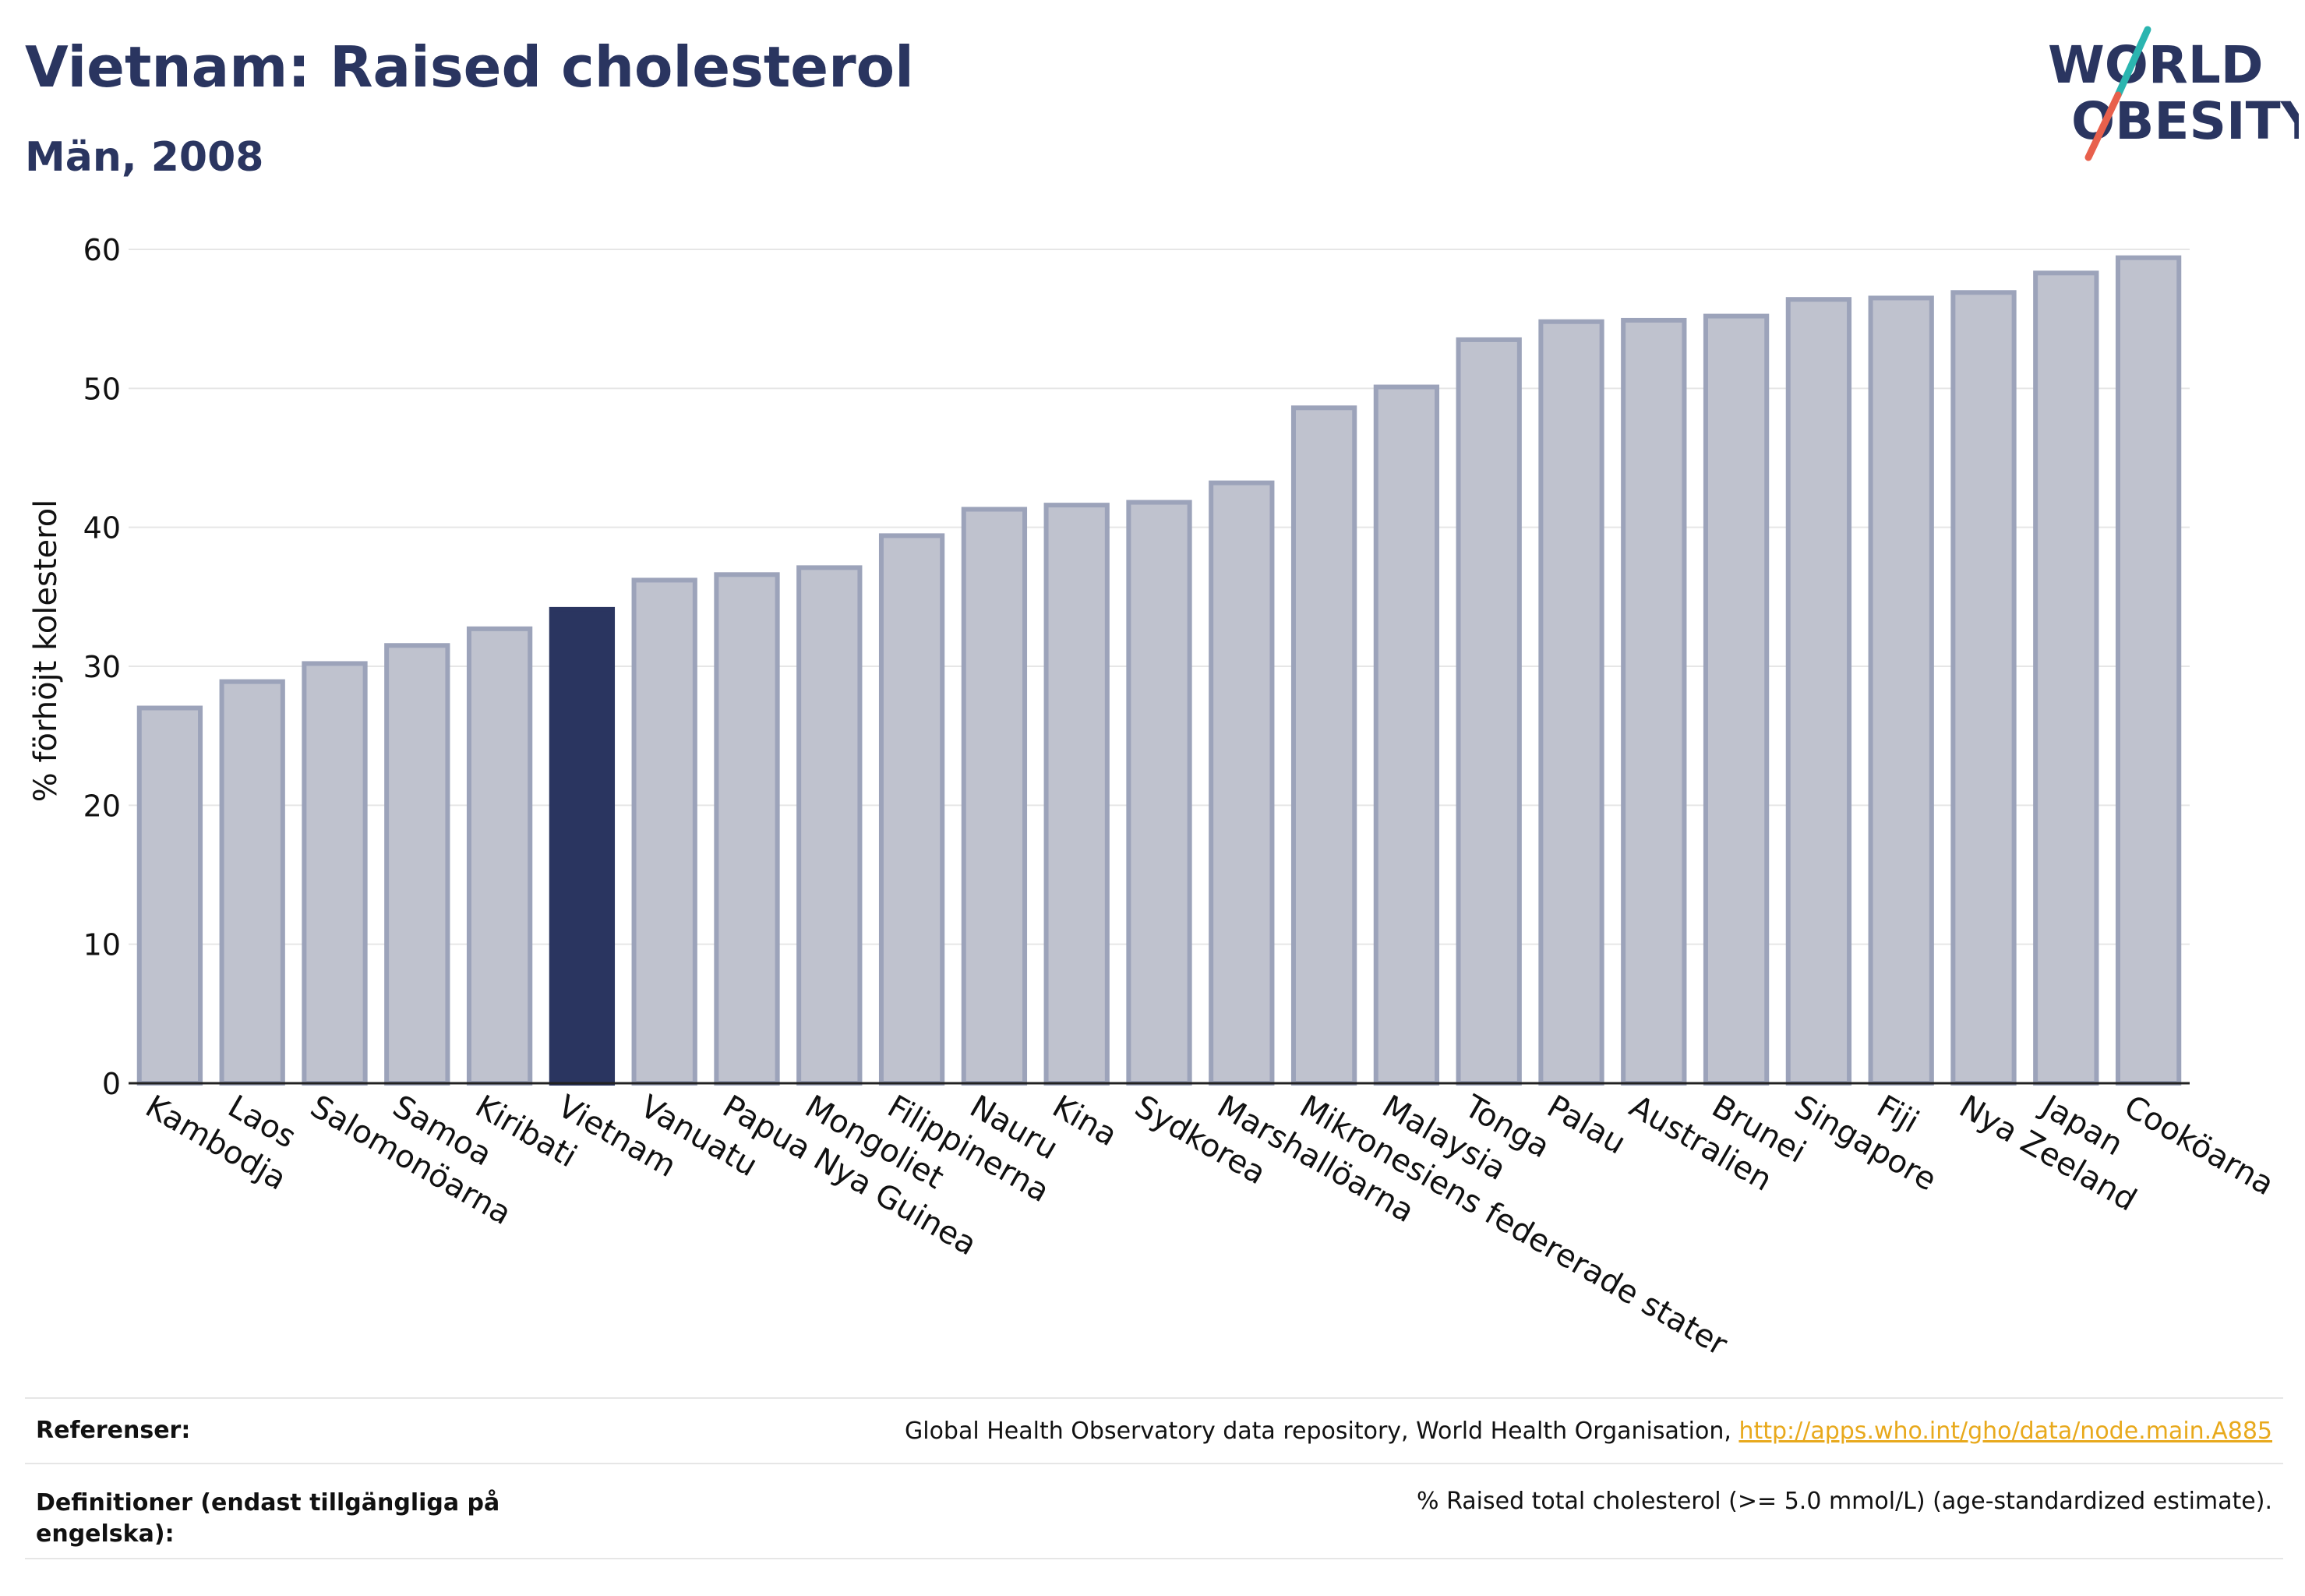 The width and height of the screenshot is (2305, 1596). What do you see at coordinates (1242, 783) in the screenshot?
I see `bar-marshallöarna` at bounding box center [1242, 783].